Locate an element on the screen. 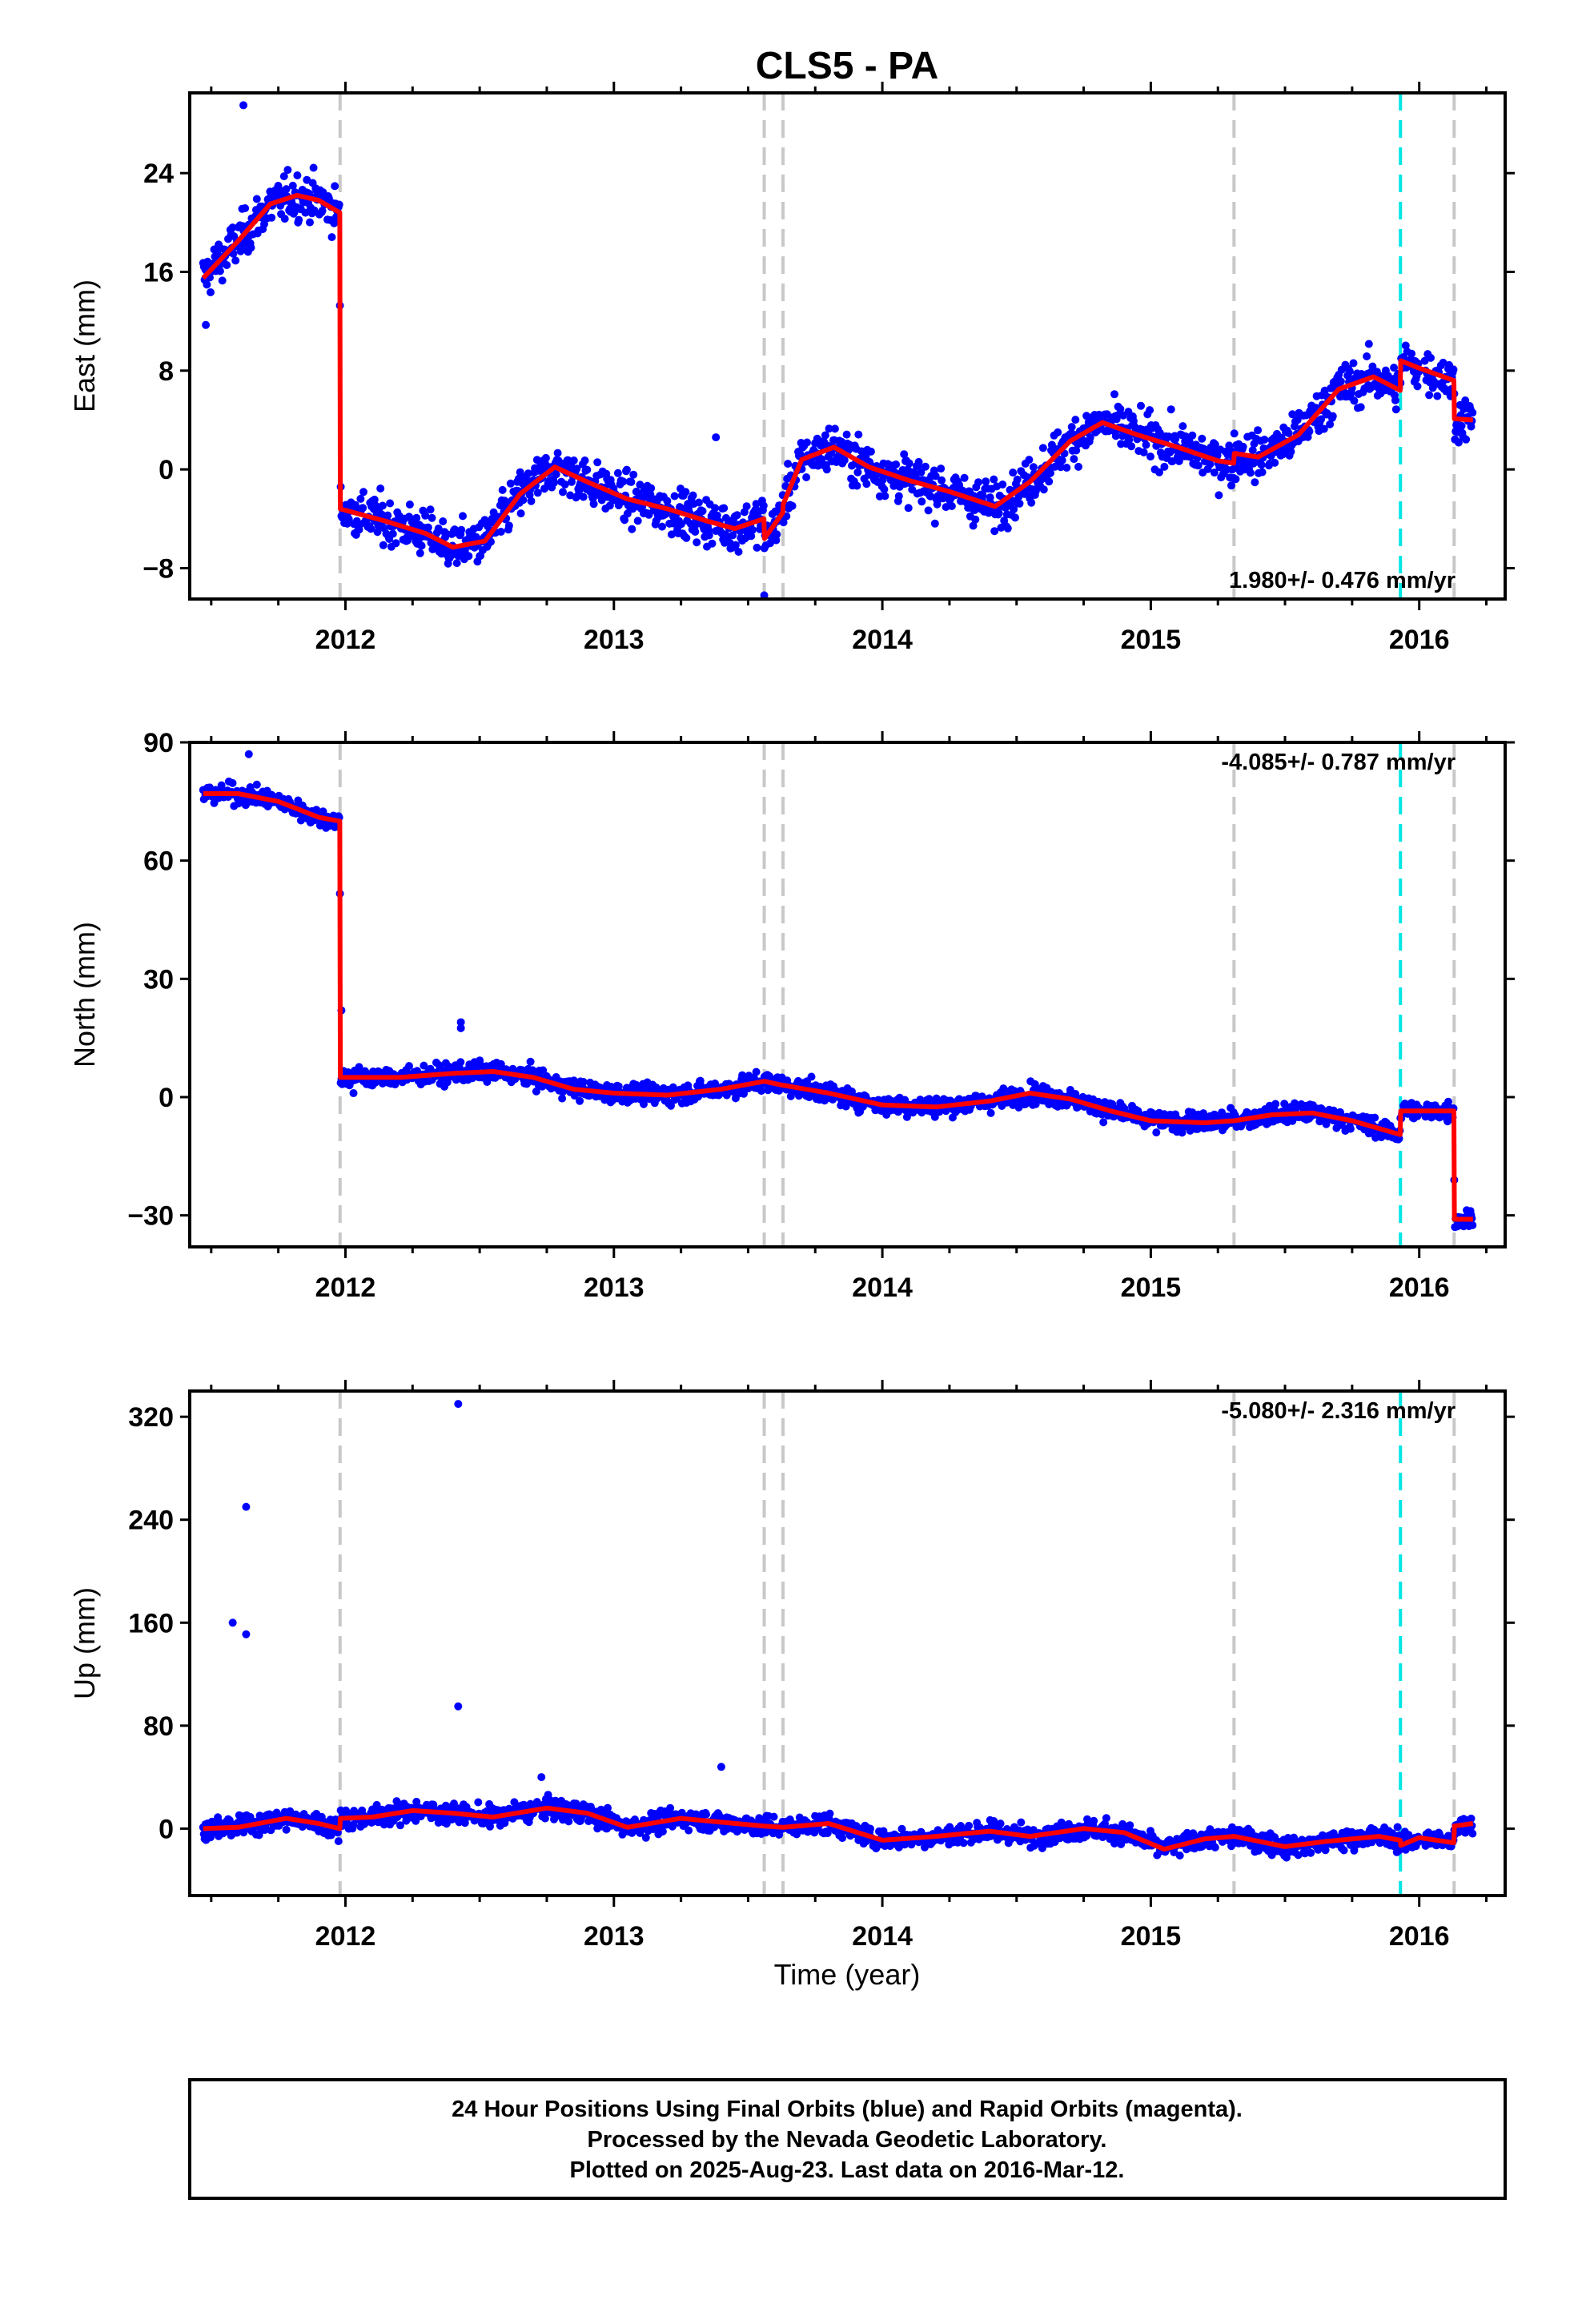  model-line is located at coordinates (838, 1006).